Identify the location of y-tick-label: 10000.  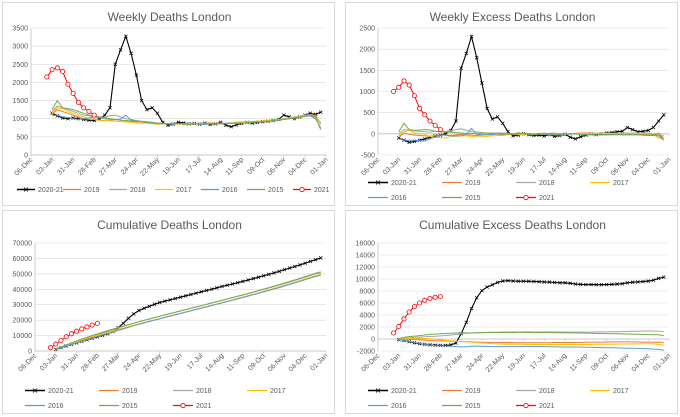
(23, 336).